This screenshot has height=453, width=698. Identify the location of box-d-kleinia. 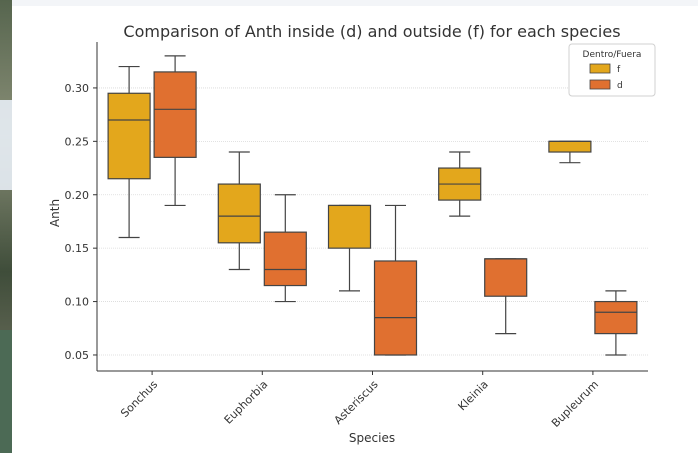
(506, 296).